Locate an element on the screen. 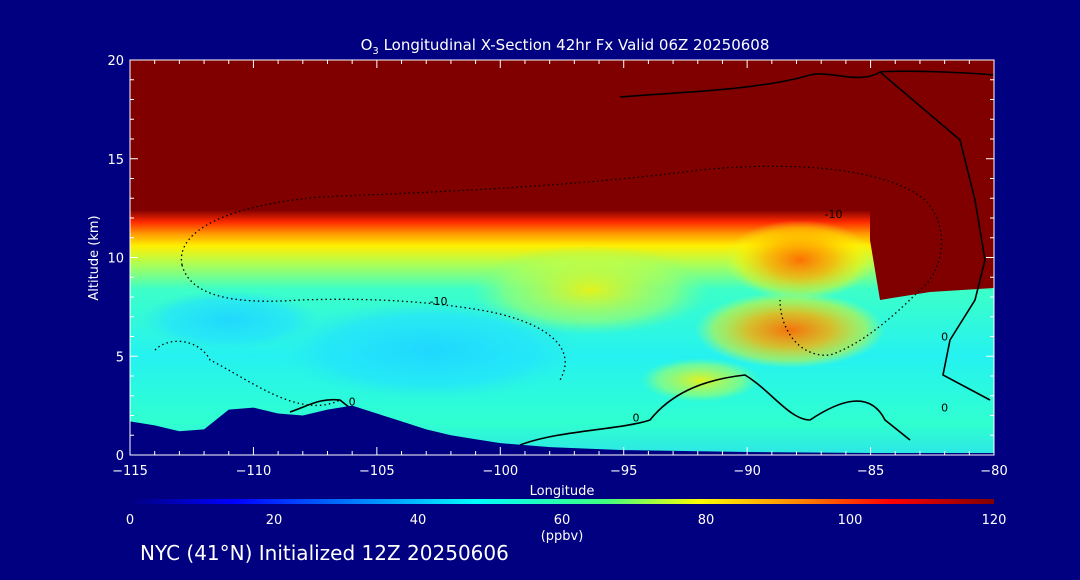 This screenshot has height=580, width=1080. y-tick-label: 15 is located at coordinates (115, 160).